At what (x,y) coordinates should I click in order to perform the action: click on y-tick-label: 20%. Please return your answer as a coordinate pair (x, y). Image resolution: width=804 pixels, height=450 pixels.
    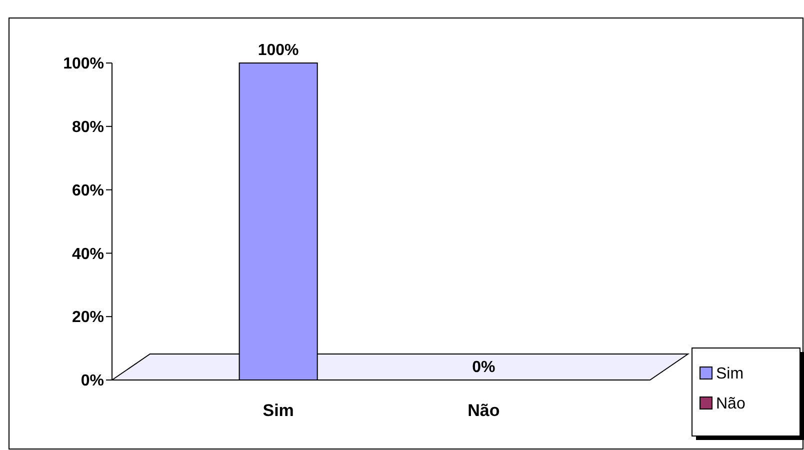
    Looking at the image, I should click on (88, 317).